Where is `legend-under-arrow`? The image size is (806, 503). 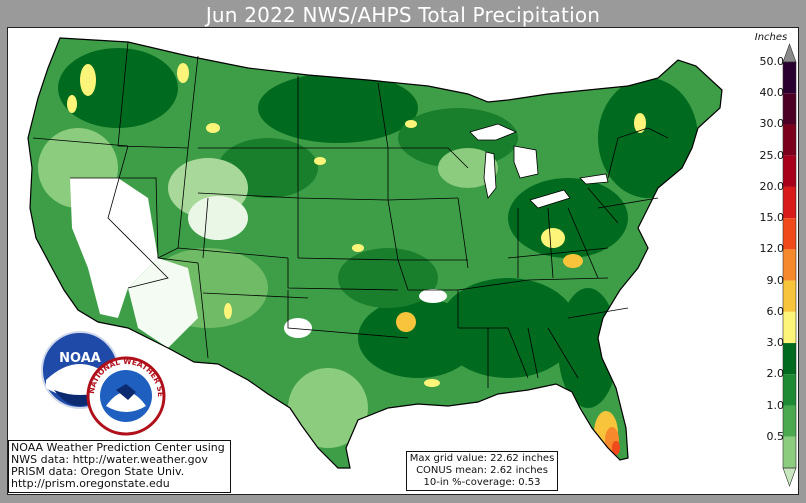 legend-under-arrow is located at coordinates (789, 477).